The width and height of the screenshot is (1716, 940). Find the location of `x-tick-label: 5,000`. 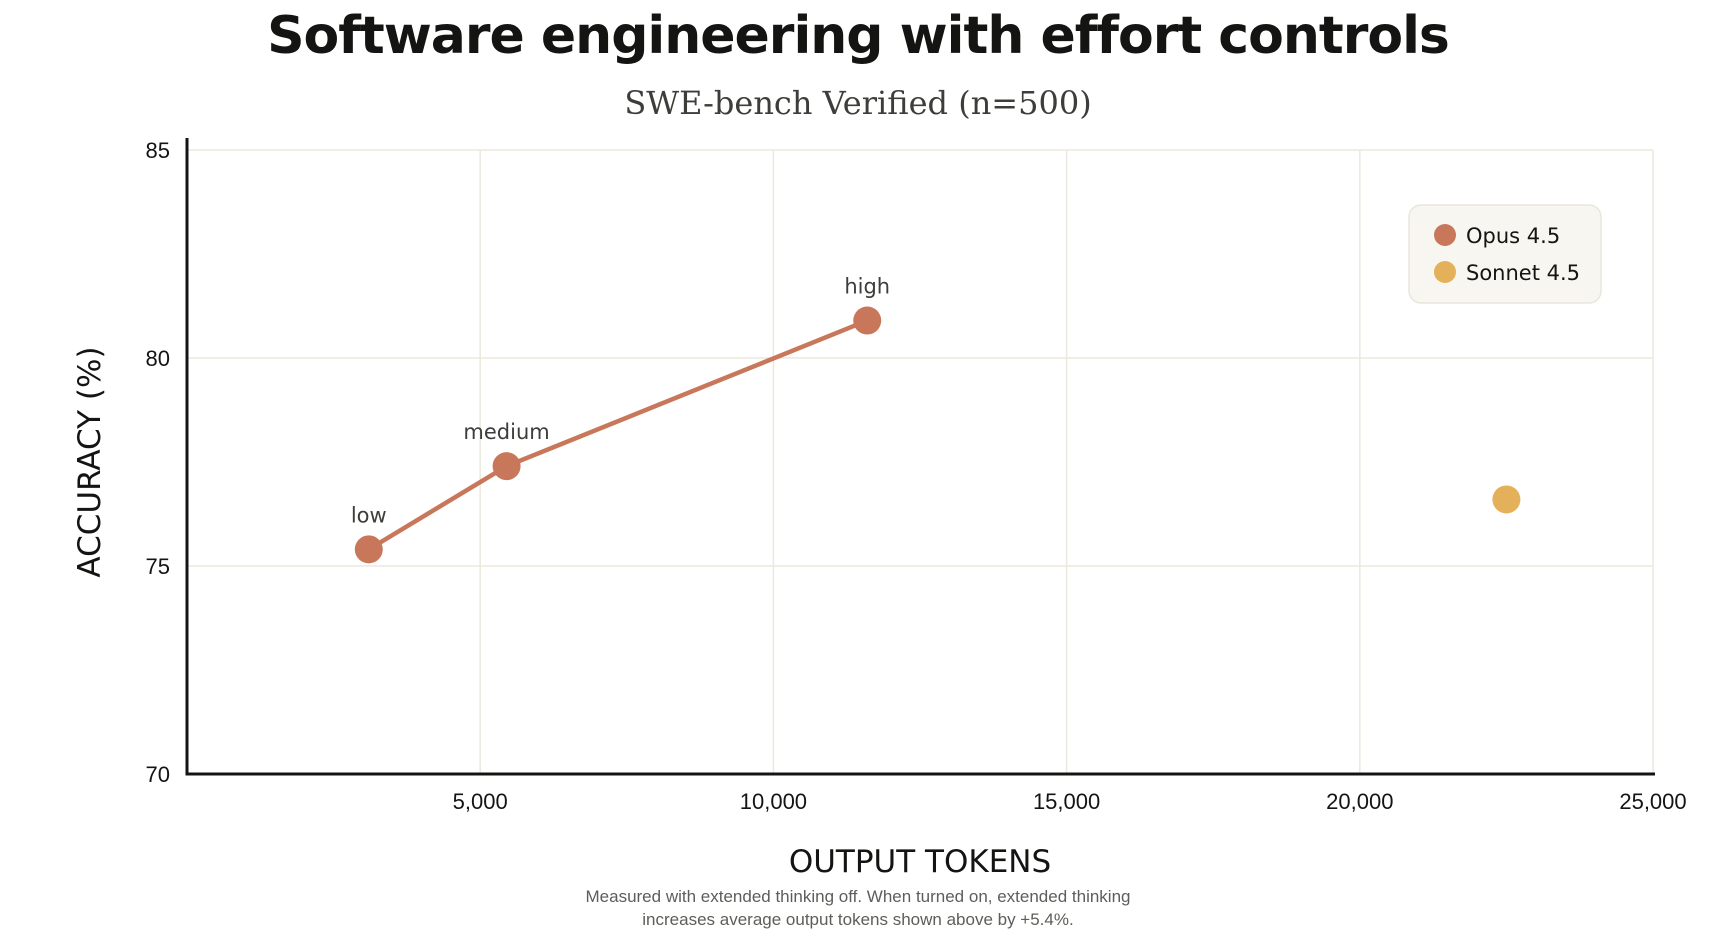

x-tick-label: 5,000 is located at coordinates (480, 801).